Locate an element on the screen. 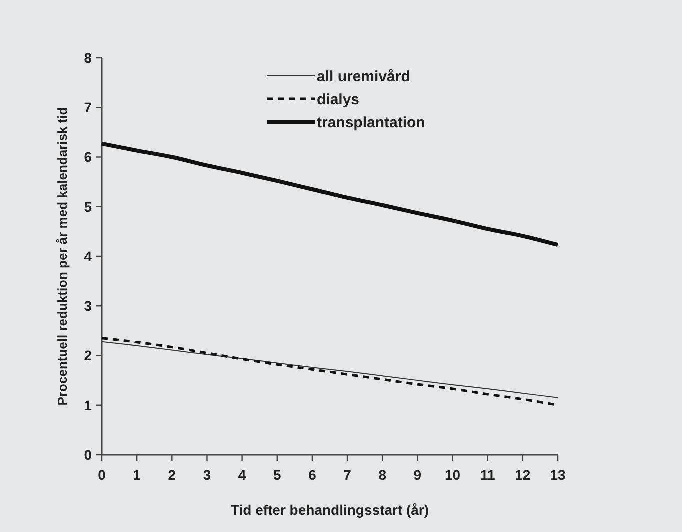 The width and height of the screenshot is (682, 532). x-tick-label: 8 is located at coordinates (382, 475).